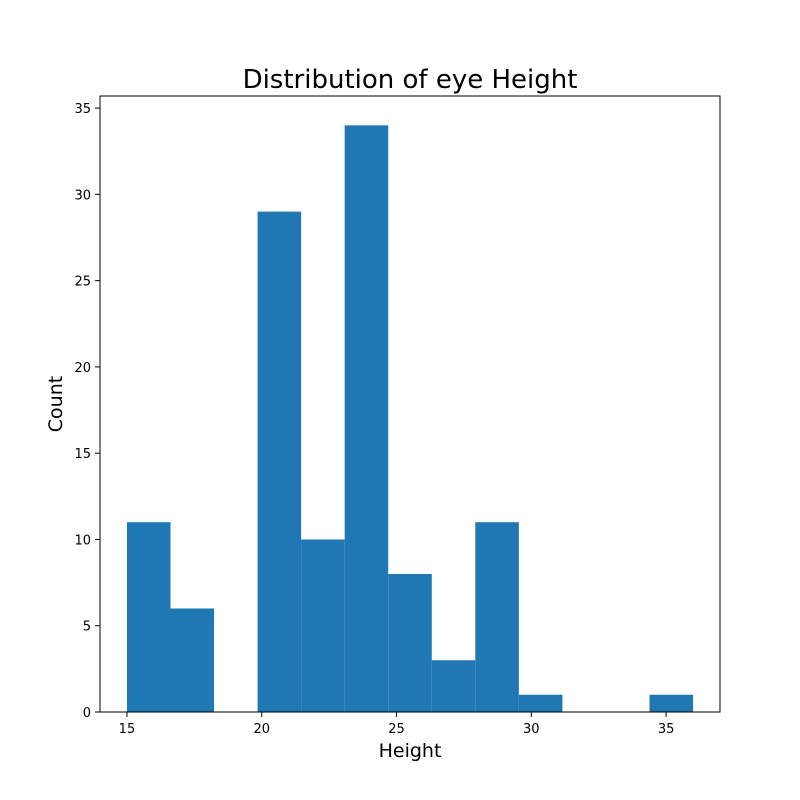 This screenshot has width=800, height=800. Describe the element at coordinates (87, 411) in the screenshot. I see `y-axis-ticks: 0 5 10 15 20 25 30 35` at that location.